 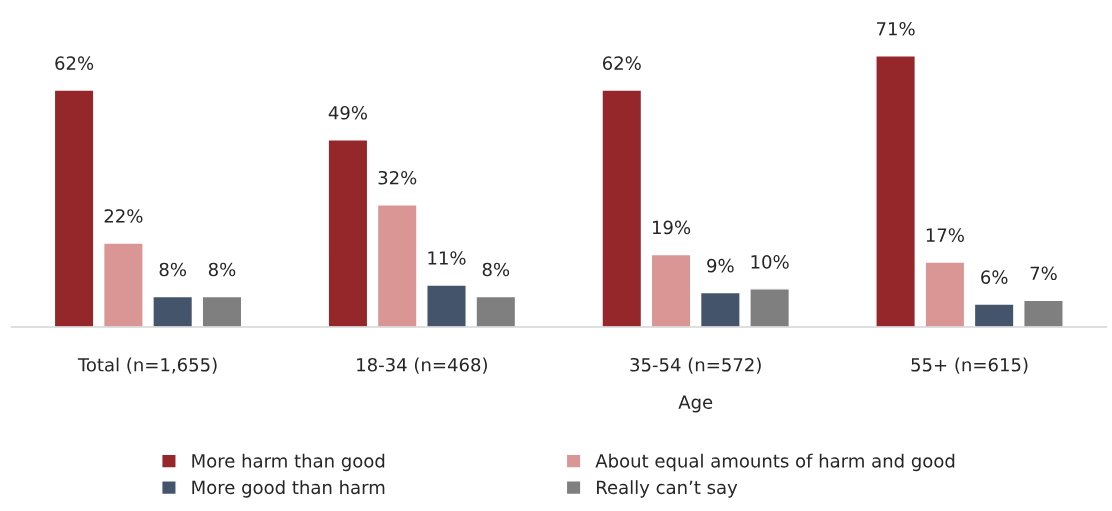 I want to click on x-tick-label: 55+ (n=615), so click(x=969, y=365).